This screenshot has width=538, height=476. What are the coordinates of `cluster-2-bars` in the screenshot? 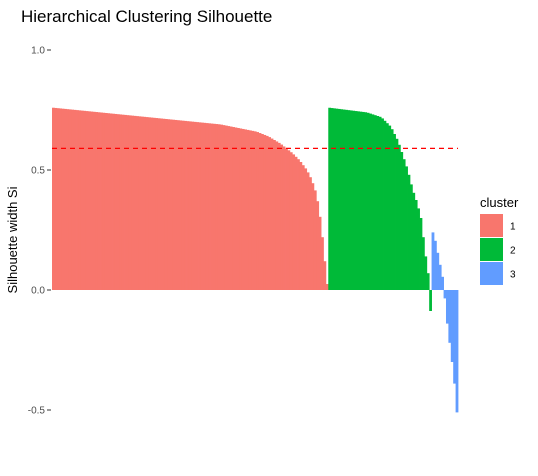 It's located at (380, 209).